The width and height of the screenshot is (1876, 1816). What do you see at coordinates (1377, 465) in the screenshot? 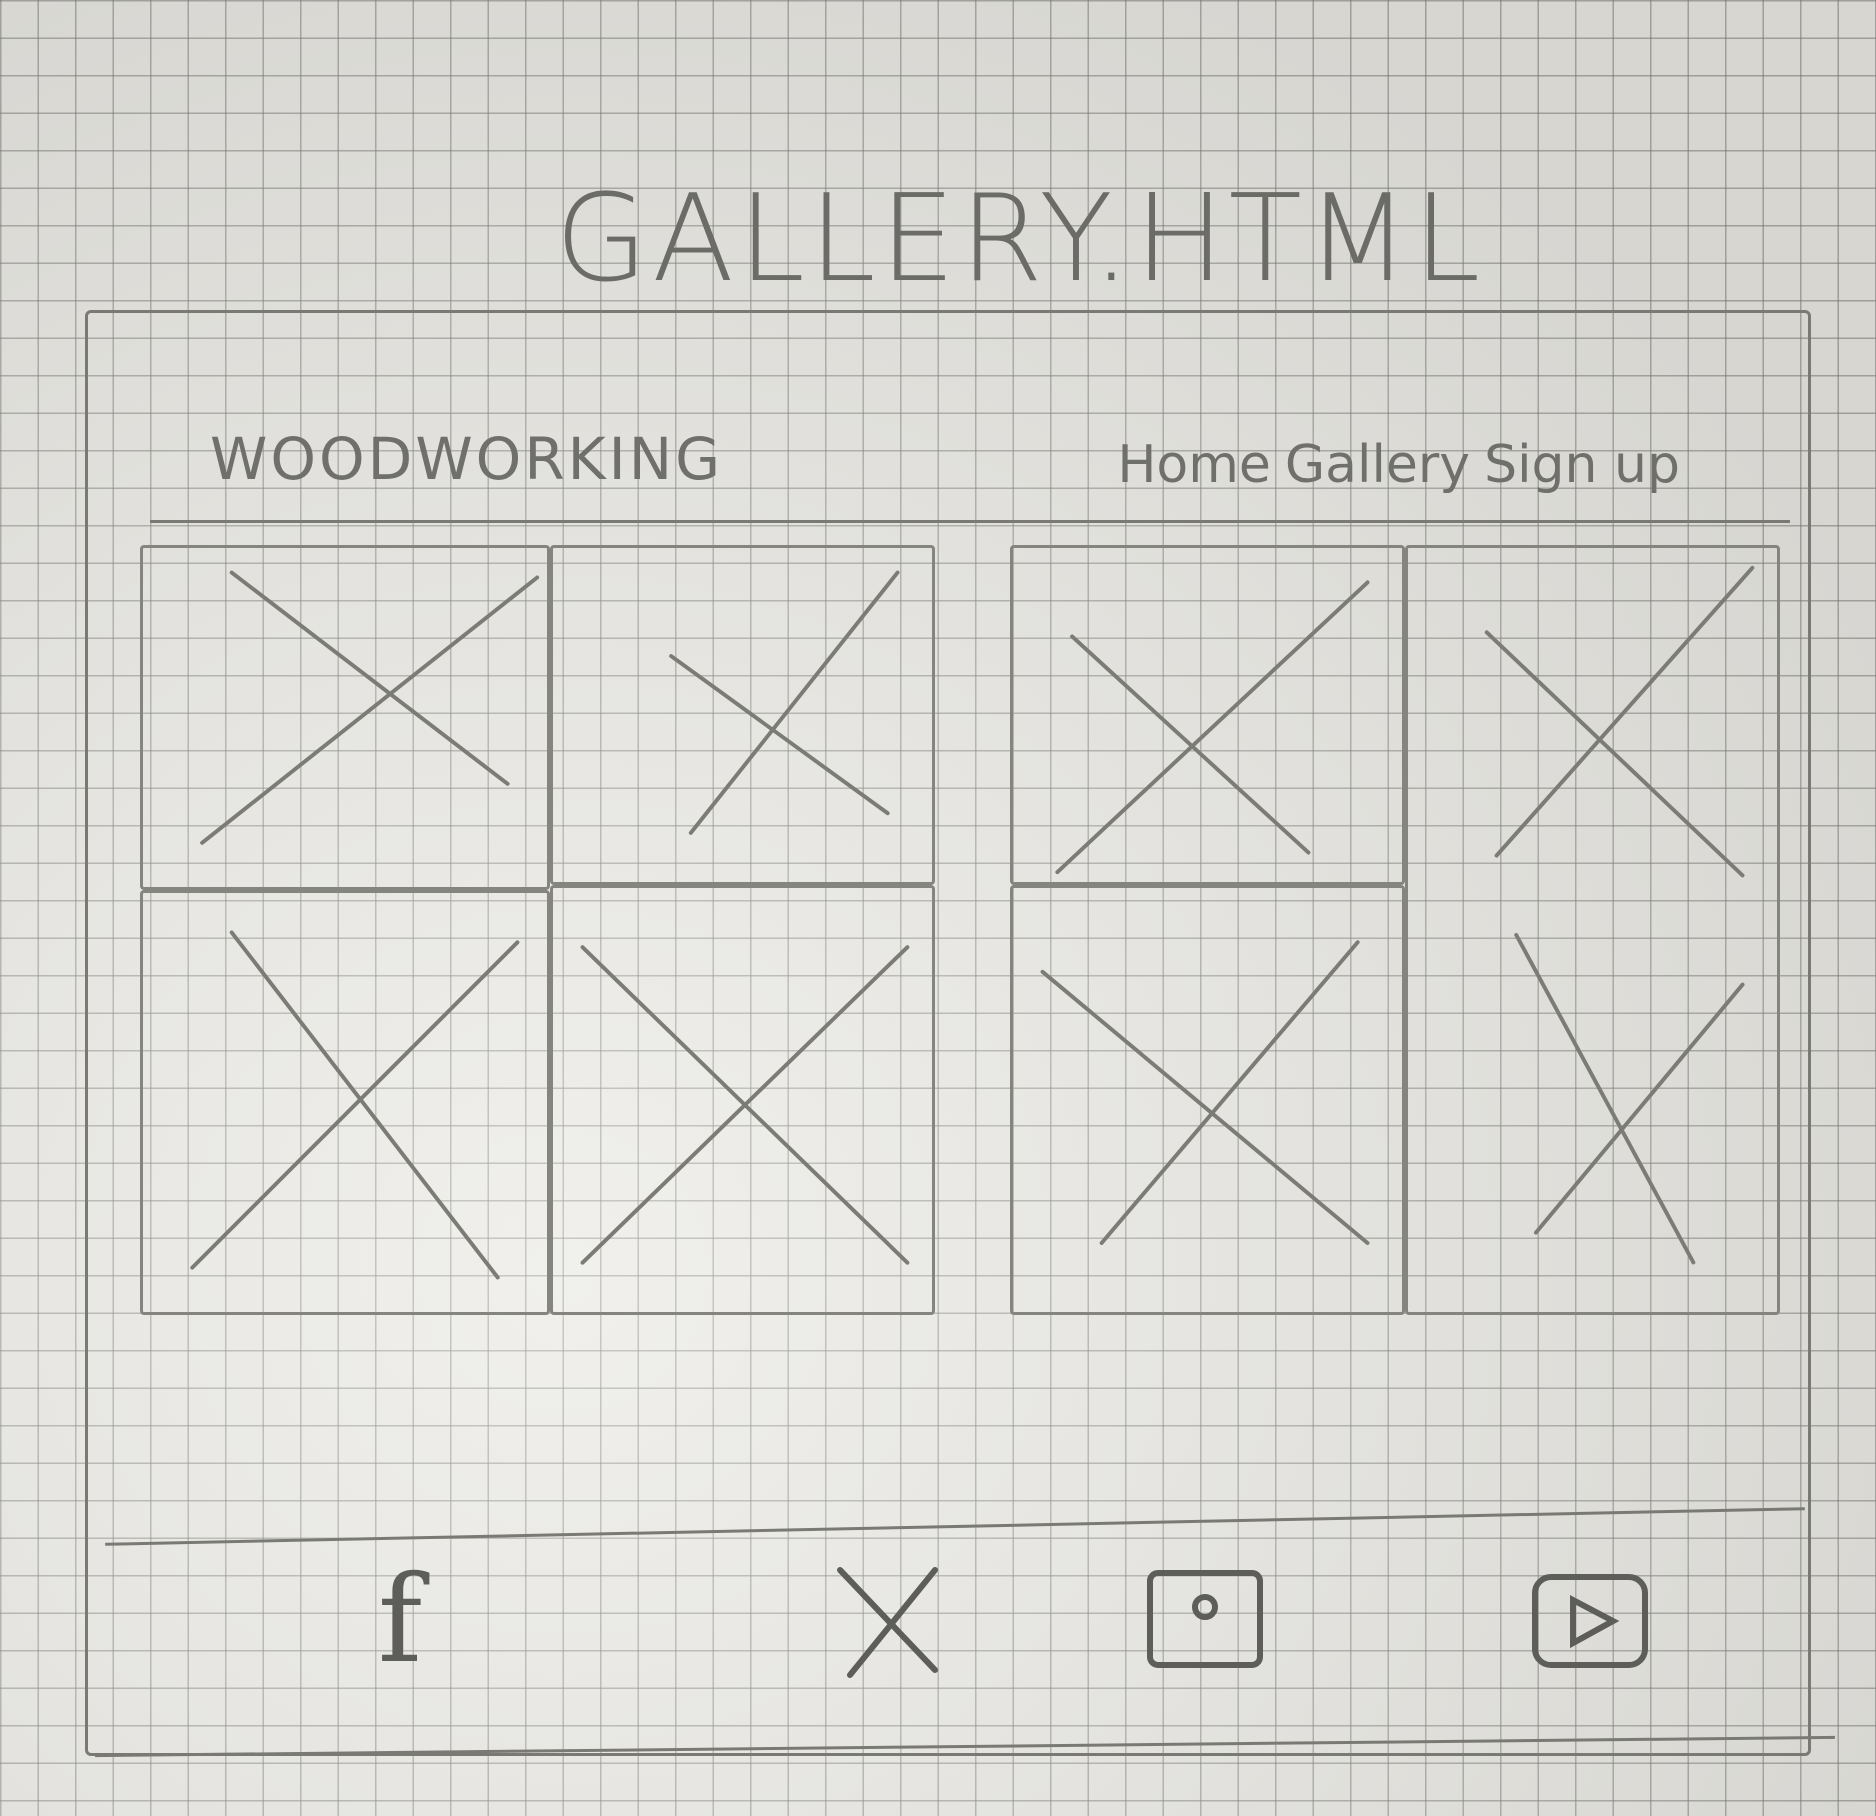
I see `nav-gallery: Gallery` at bounding box center [1377, 465].